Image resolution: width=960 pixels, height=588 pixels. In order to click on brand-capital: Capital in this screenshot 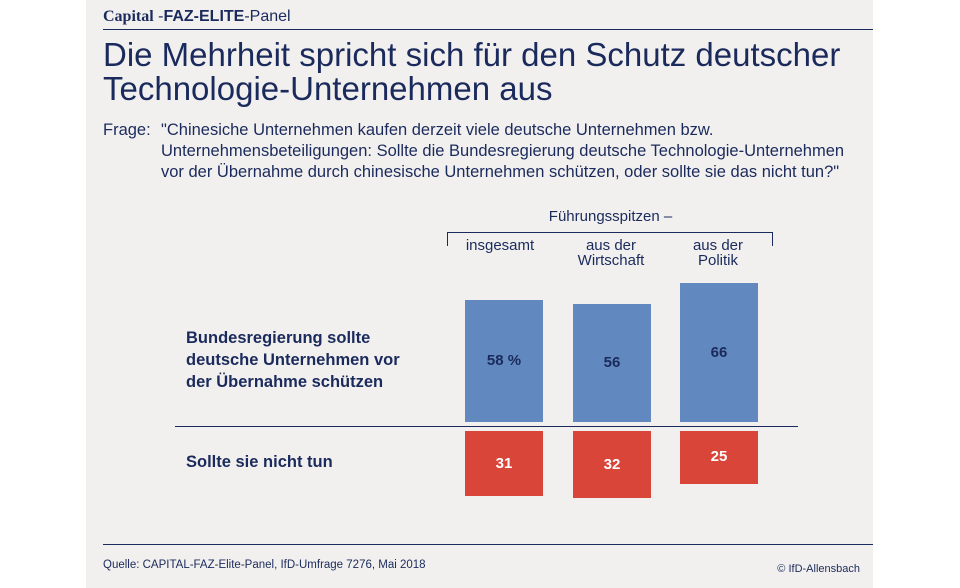, I will do `click(128, 16)`.